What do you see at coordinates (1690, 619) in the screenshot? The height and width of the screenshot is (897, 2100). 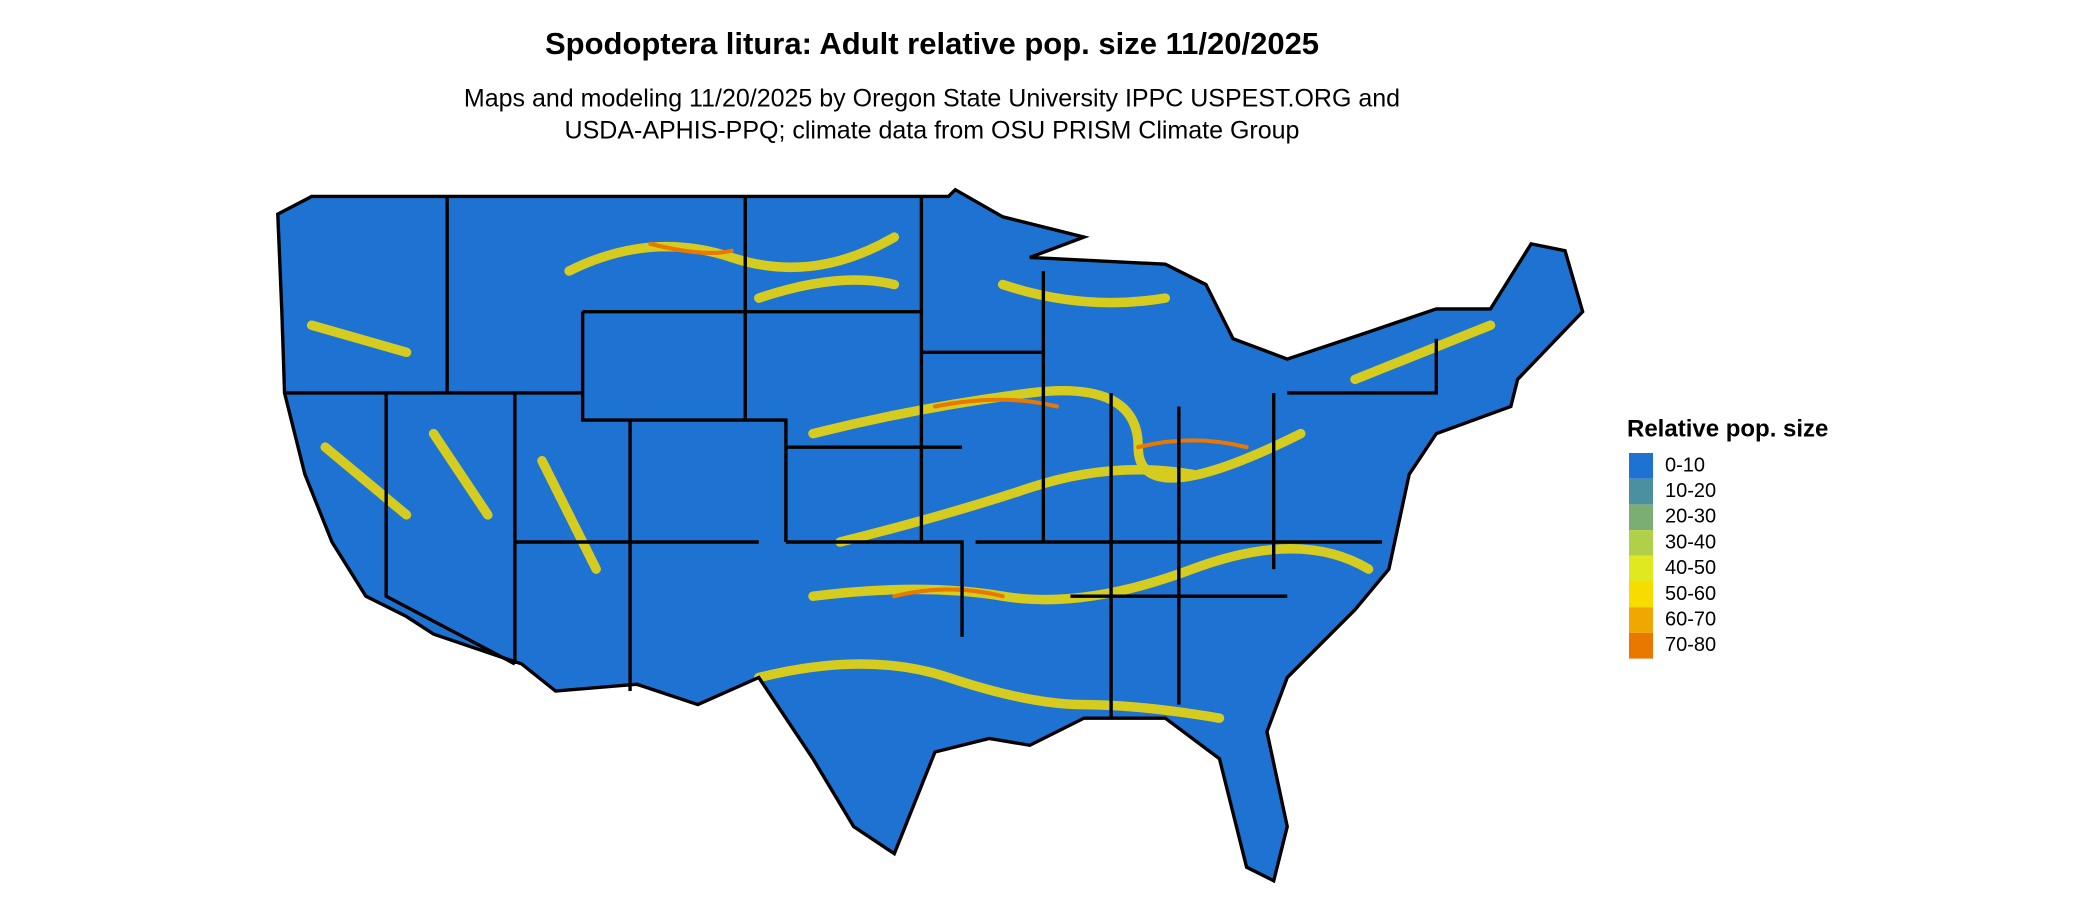 I see `legend-label: 60-70` at bounding box center [1690, 619].